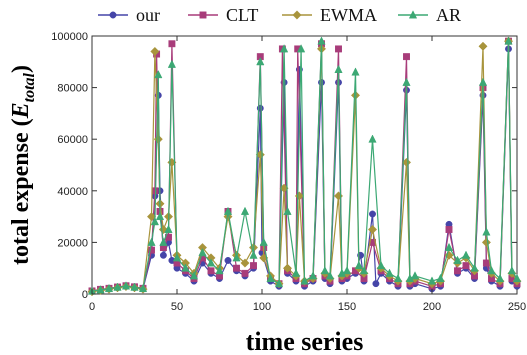 The height and width of the screenshot is (355, 527). What do you see at coordinates (348, 15) in the screenshot?
I see `legend-label: EWMA` at bounding box center [348, 15].